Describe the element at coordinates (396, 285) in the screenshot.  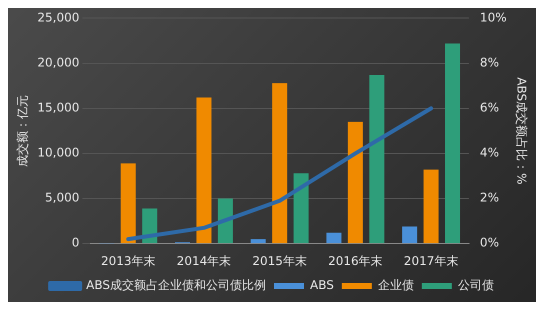
I see `legend-label: 企业债` at that location.